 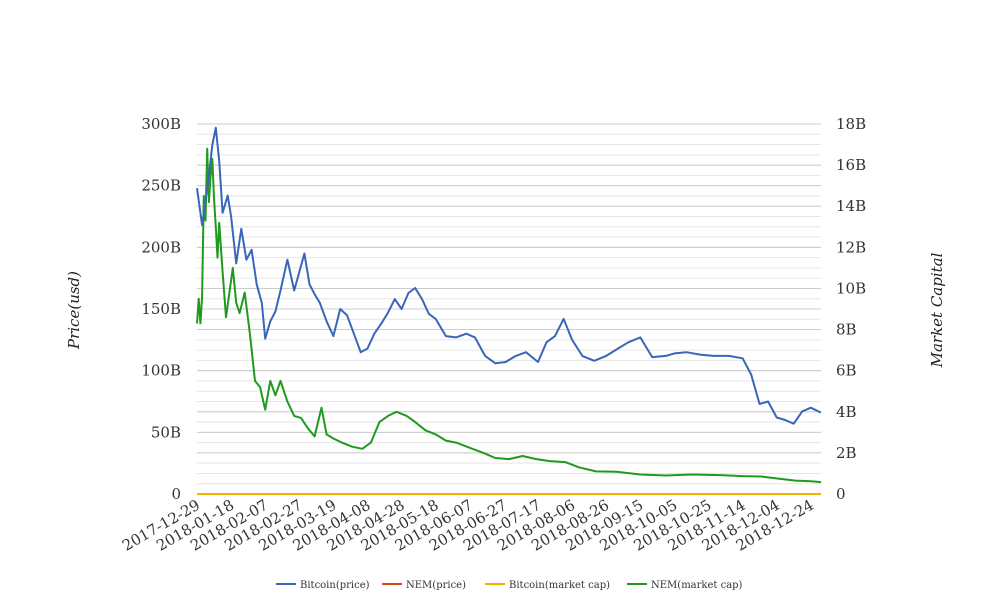 I want to click on y2-tick-label: 4B, so click(x=846, y=412).